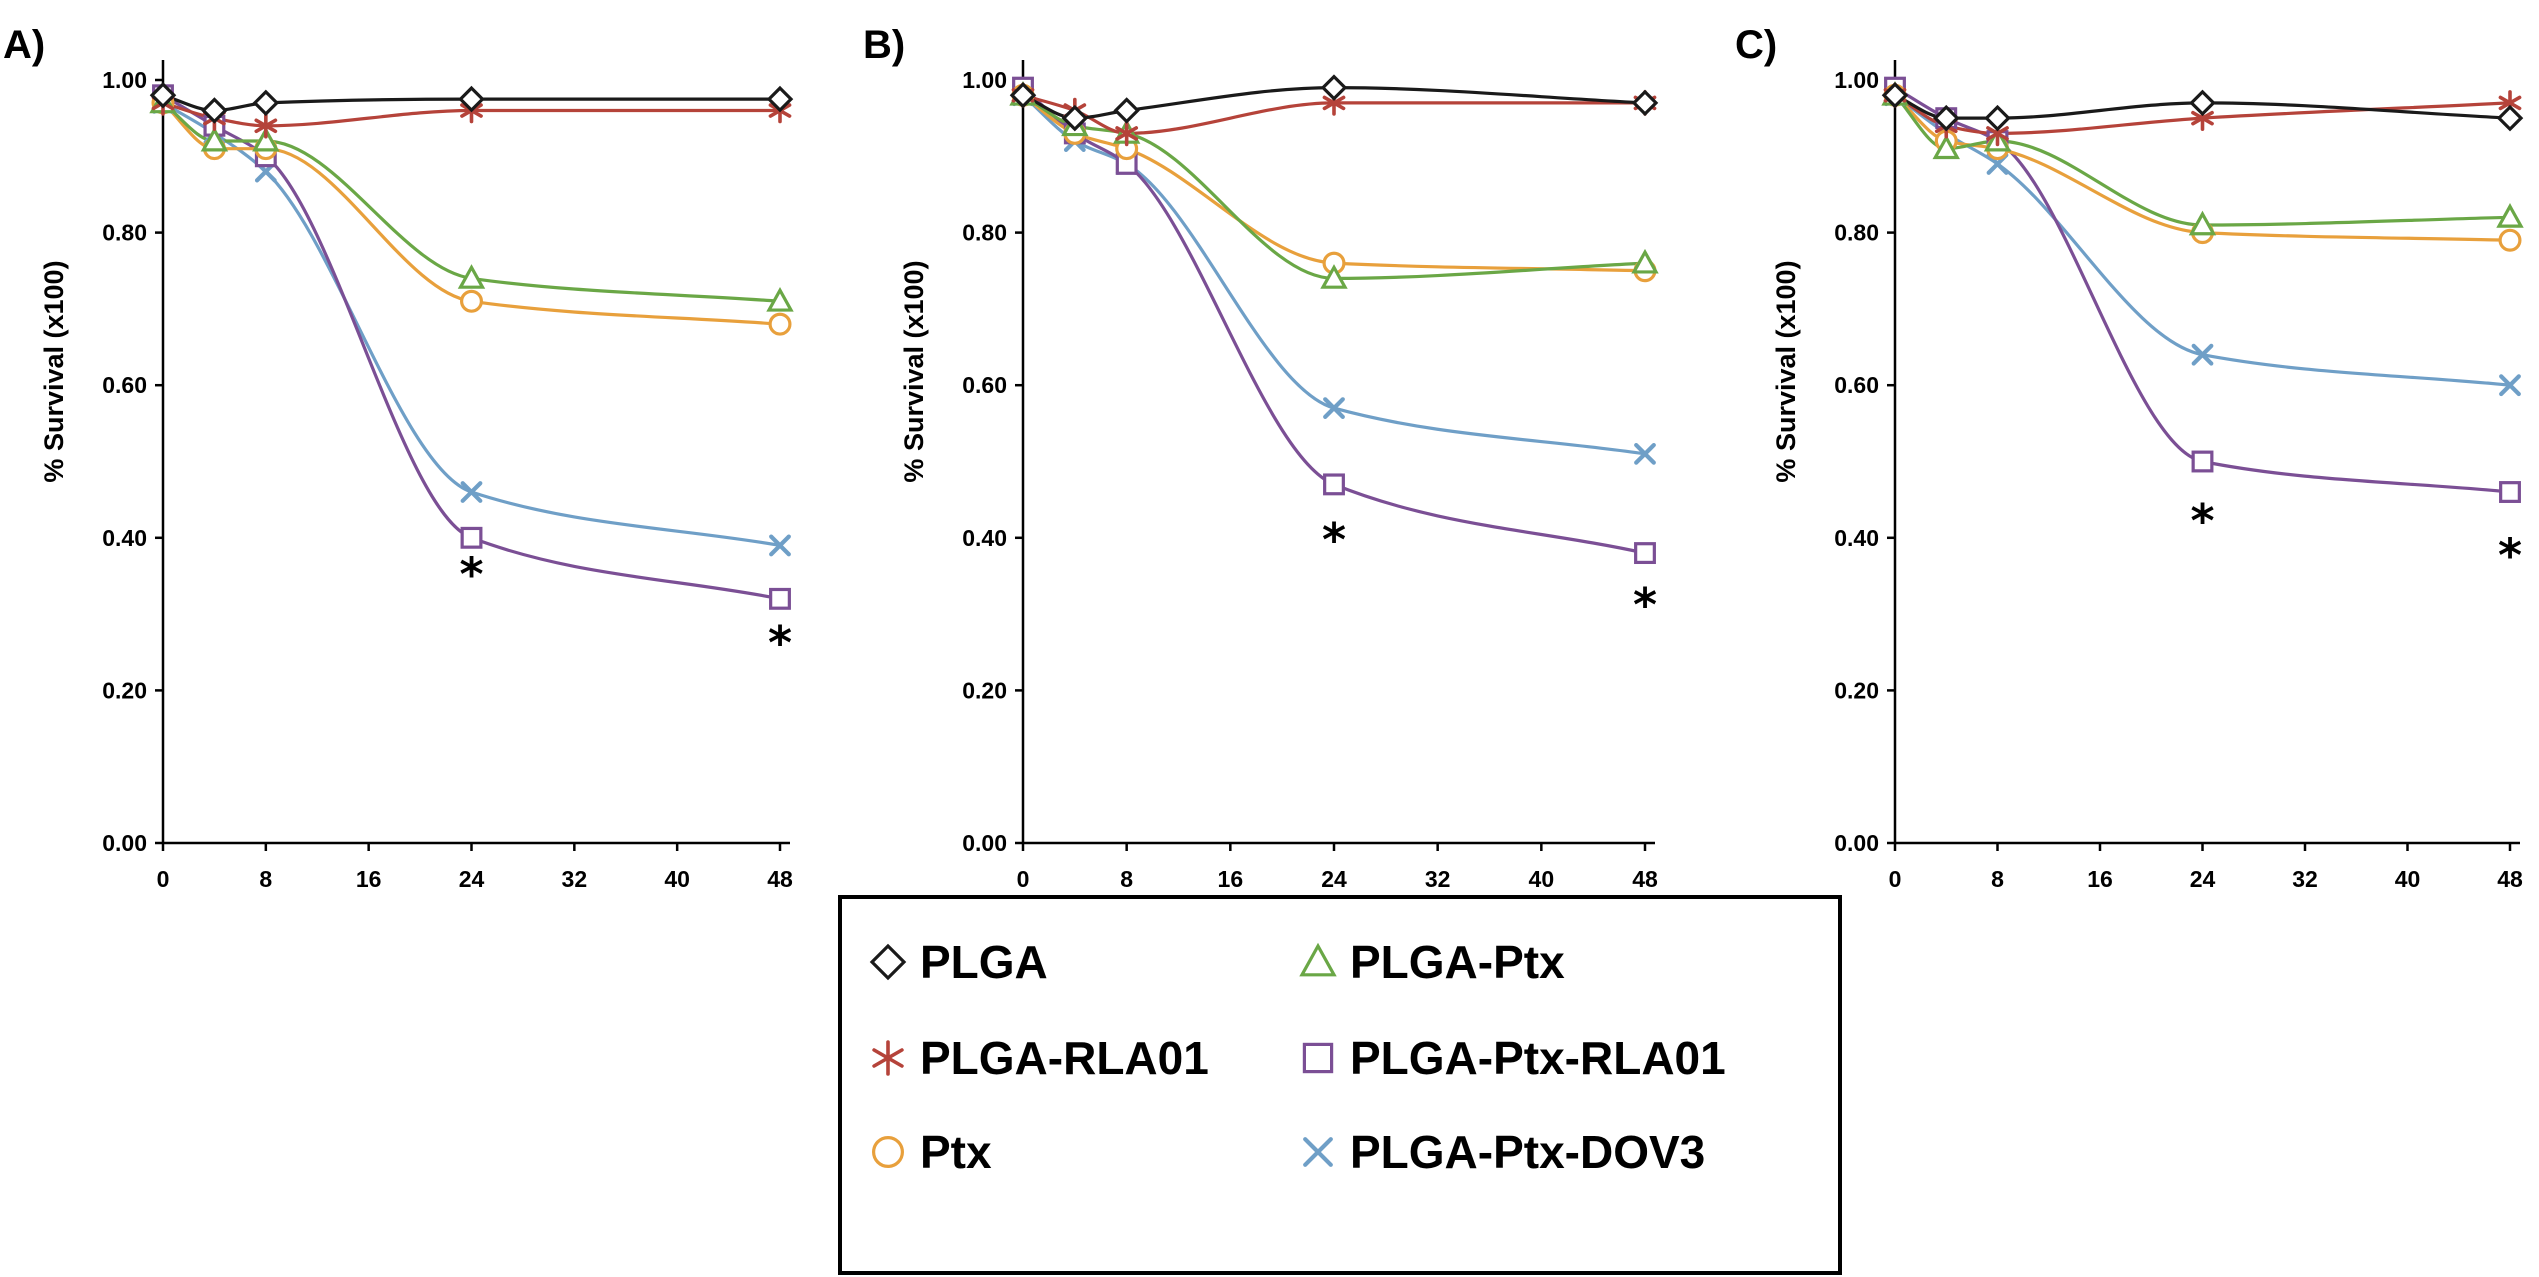 This screenshot has width=2539, height=1277. I want to click on legend-marker-plga, so click(888, 962).